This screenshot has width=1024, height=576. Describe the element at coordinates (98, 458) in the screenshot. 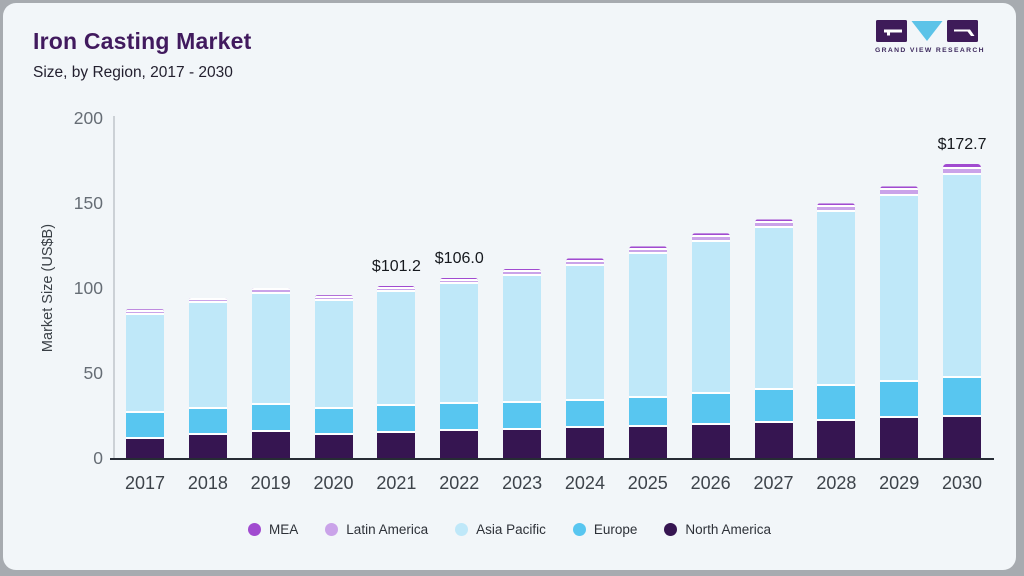

I see `y-axis-tick-label: 0` at that location.